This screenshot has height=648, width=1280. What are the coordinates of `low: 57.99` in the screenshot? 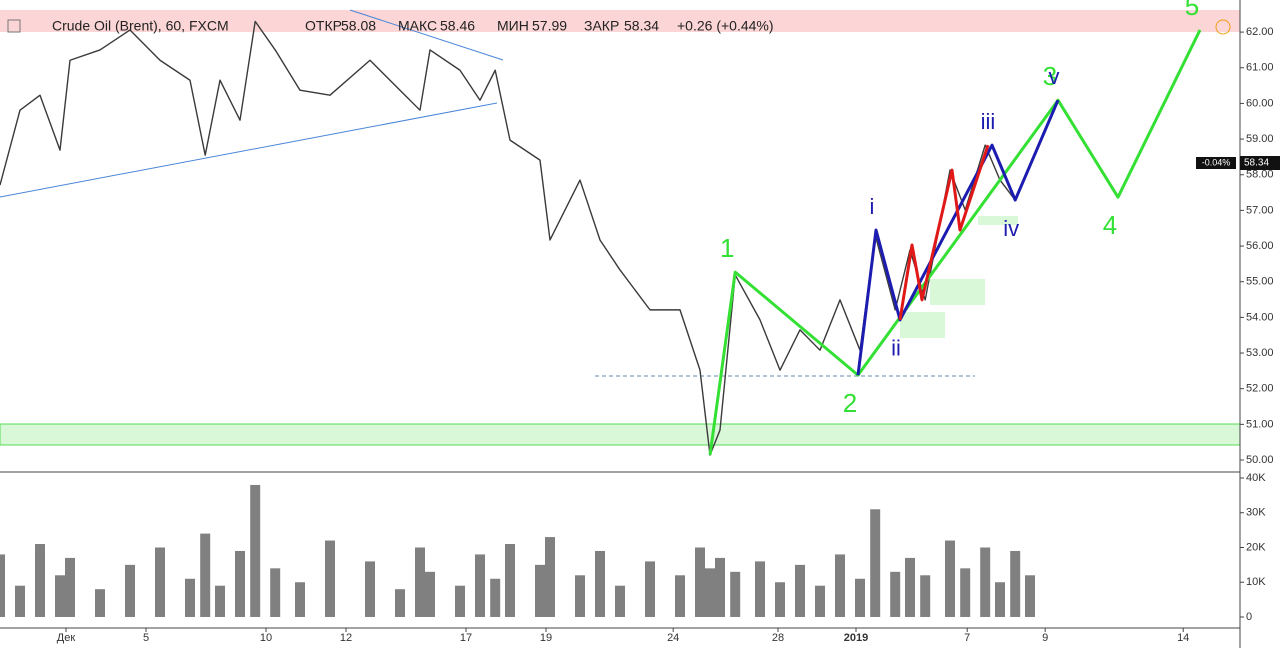 It's located at (549, 26).